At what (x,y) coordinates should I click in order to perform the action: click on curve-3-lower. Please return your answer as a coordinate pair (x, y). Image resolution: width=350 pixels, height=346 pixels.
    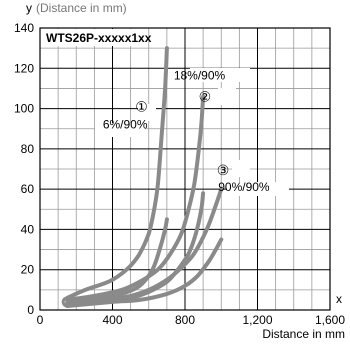
    Looking at the image, I should click on (144, 272).